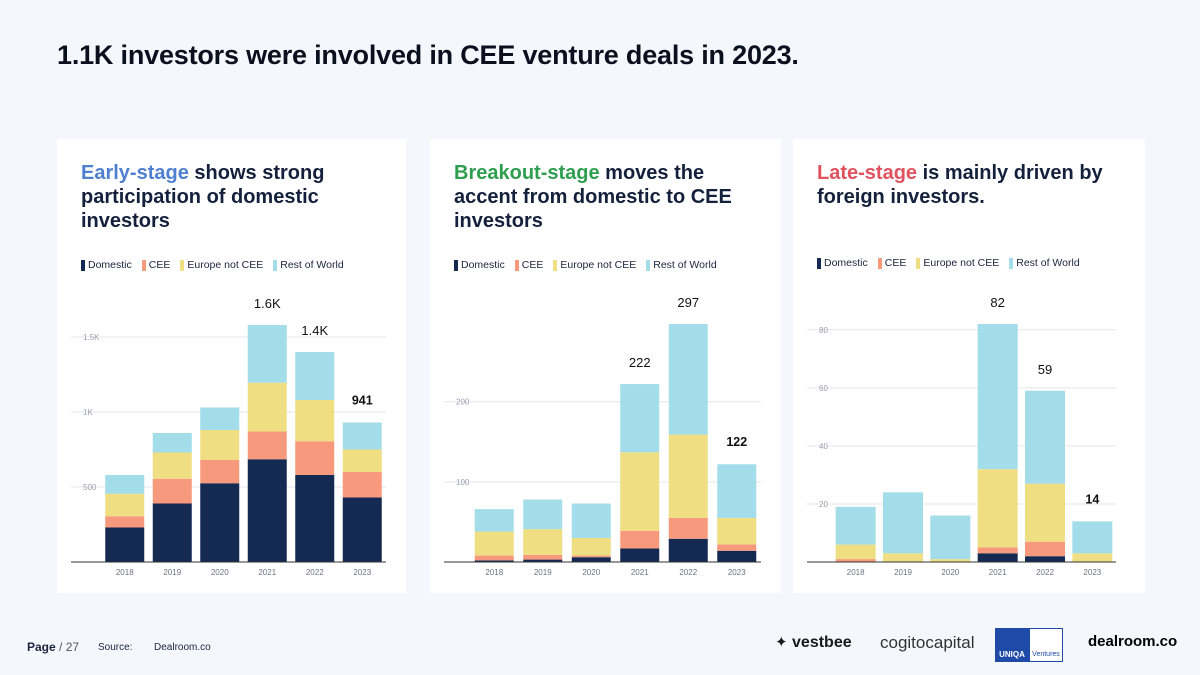 The height and width of the screenshot is (675, 1200). Describe the element at coordinates (1133, 641) in the screenshot. I see `dealroom-logo: dealroom.co` at that location.